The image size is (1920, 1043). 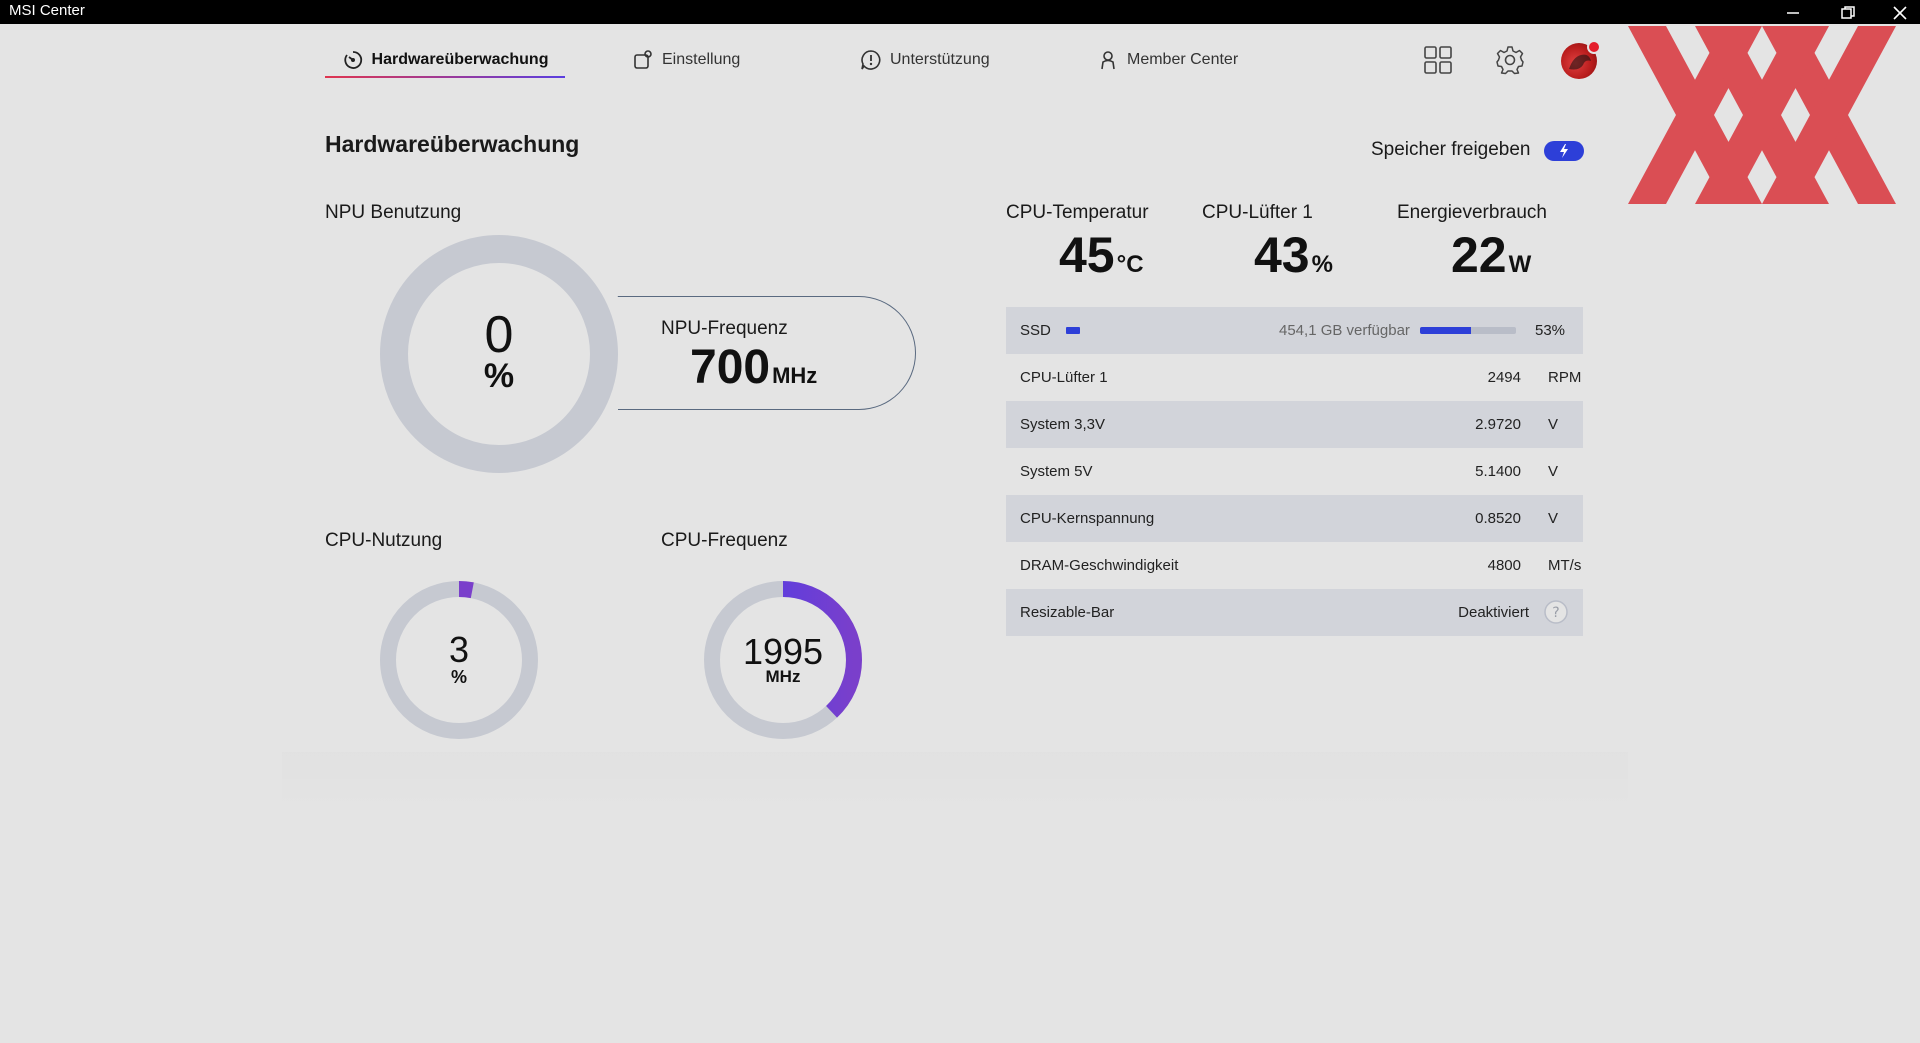 I want to click on minimize-icon, so click(x=1793, y=13).